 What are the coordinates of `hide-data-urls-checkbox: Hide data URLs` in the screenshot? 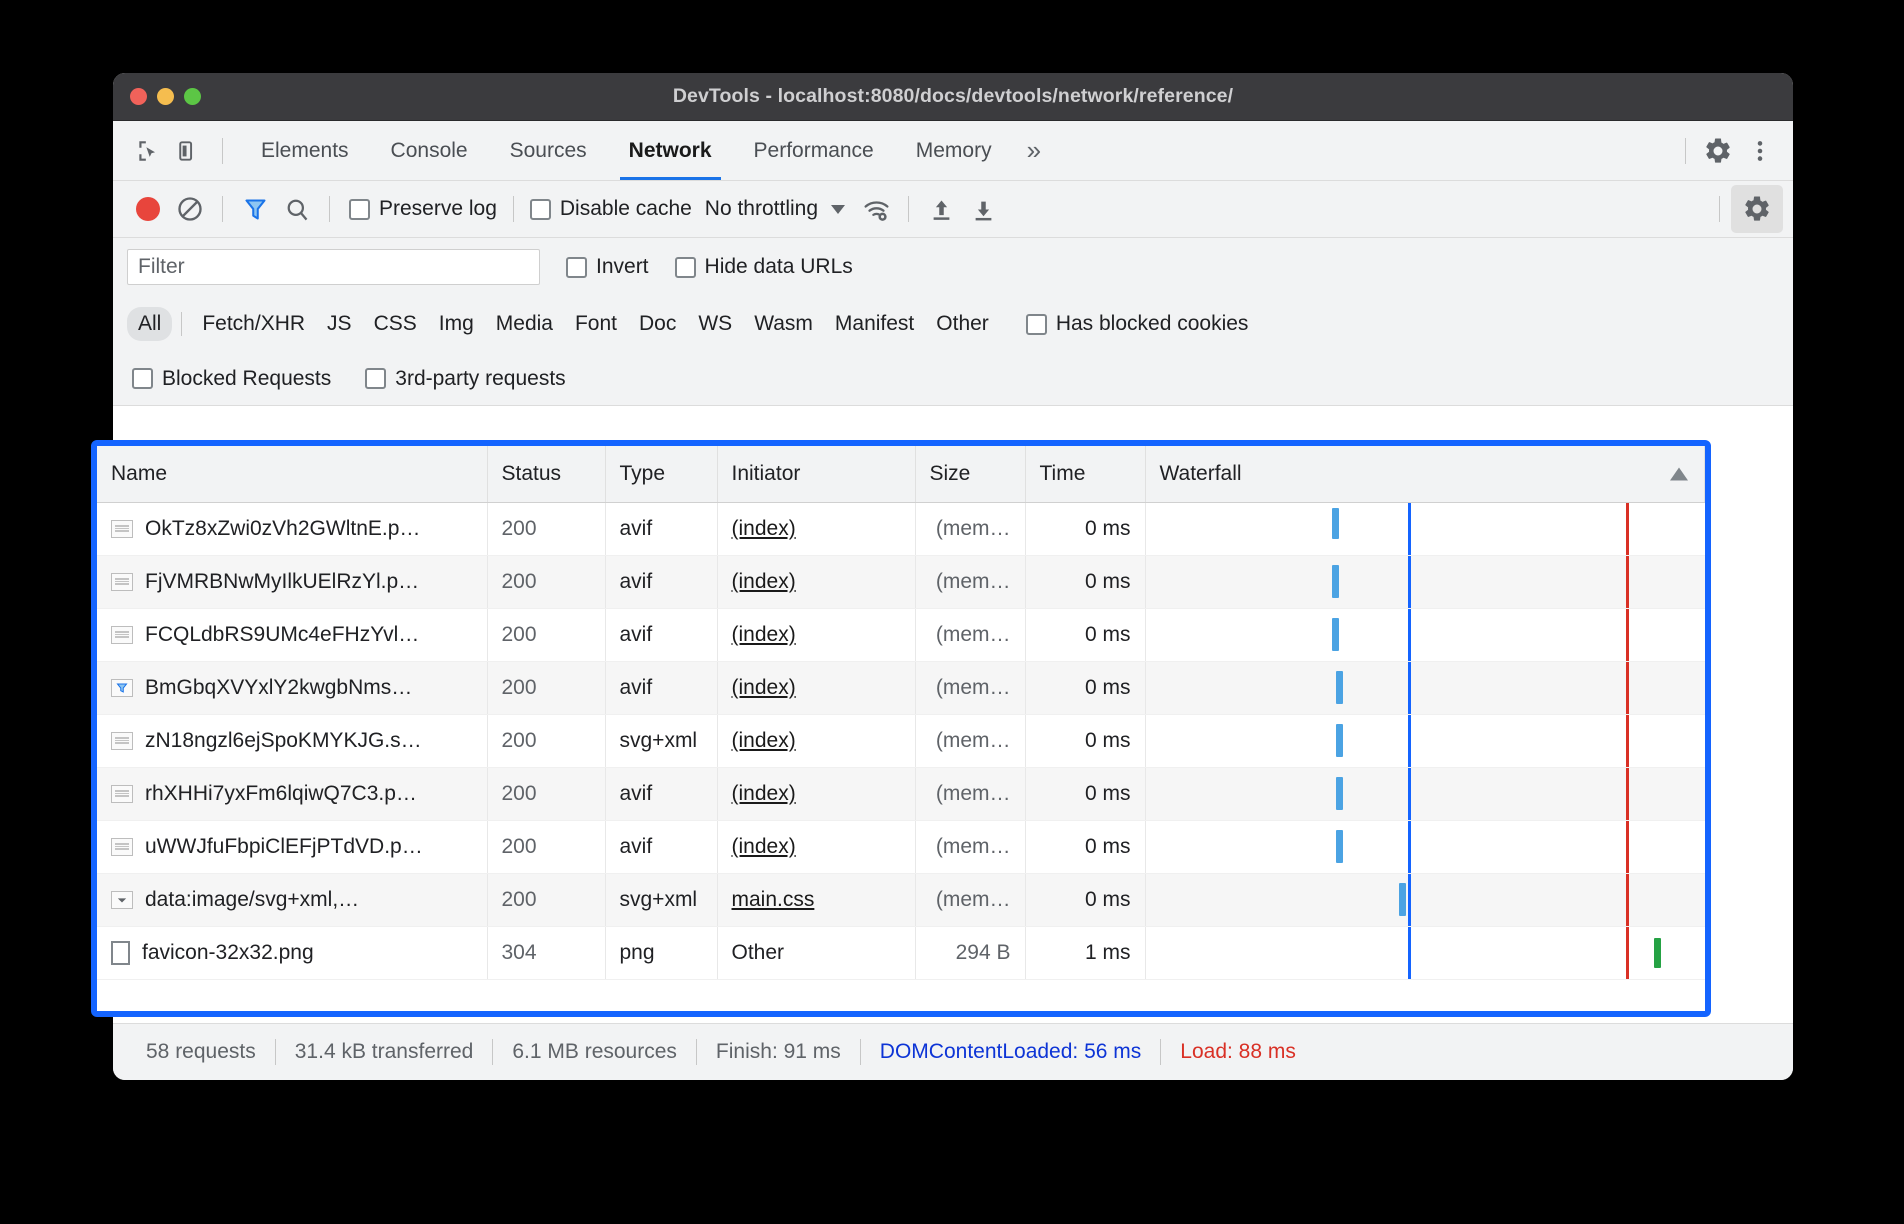 It's located at (763, 267).